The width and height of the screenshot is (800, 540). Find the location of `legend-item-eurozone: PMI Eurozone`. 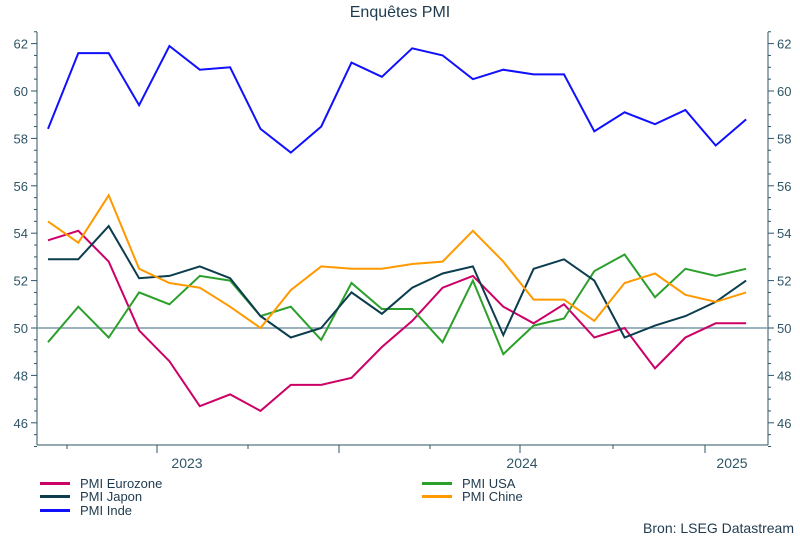

legend-item-eurozone: PMI Eurozone is located at coordinates (101, 483).